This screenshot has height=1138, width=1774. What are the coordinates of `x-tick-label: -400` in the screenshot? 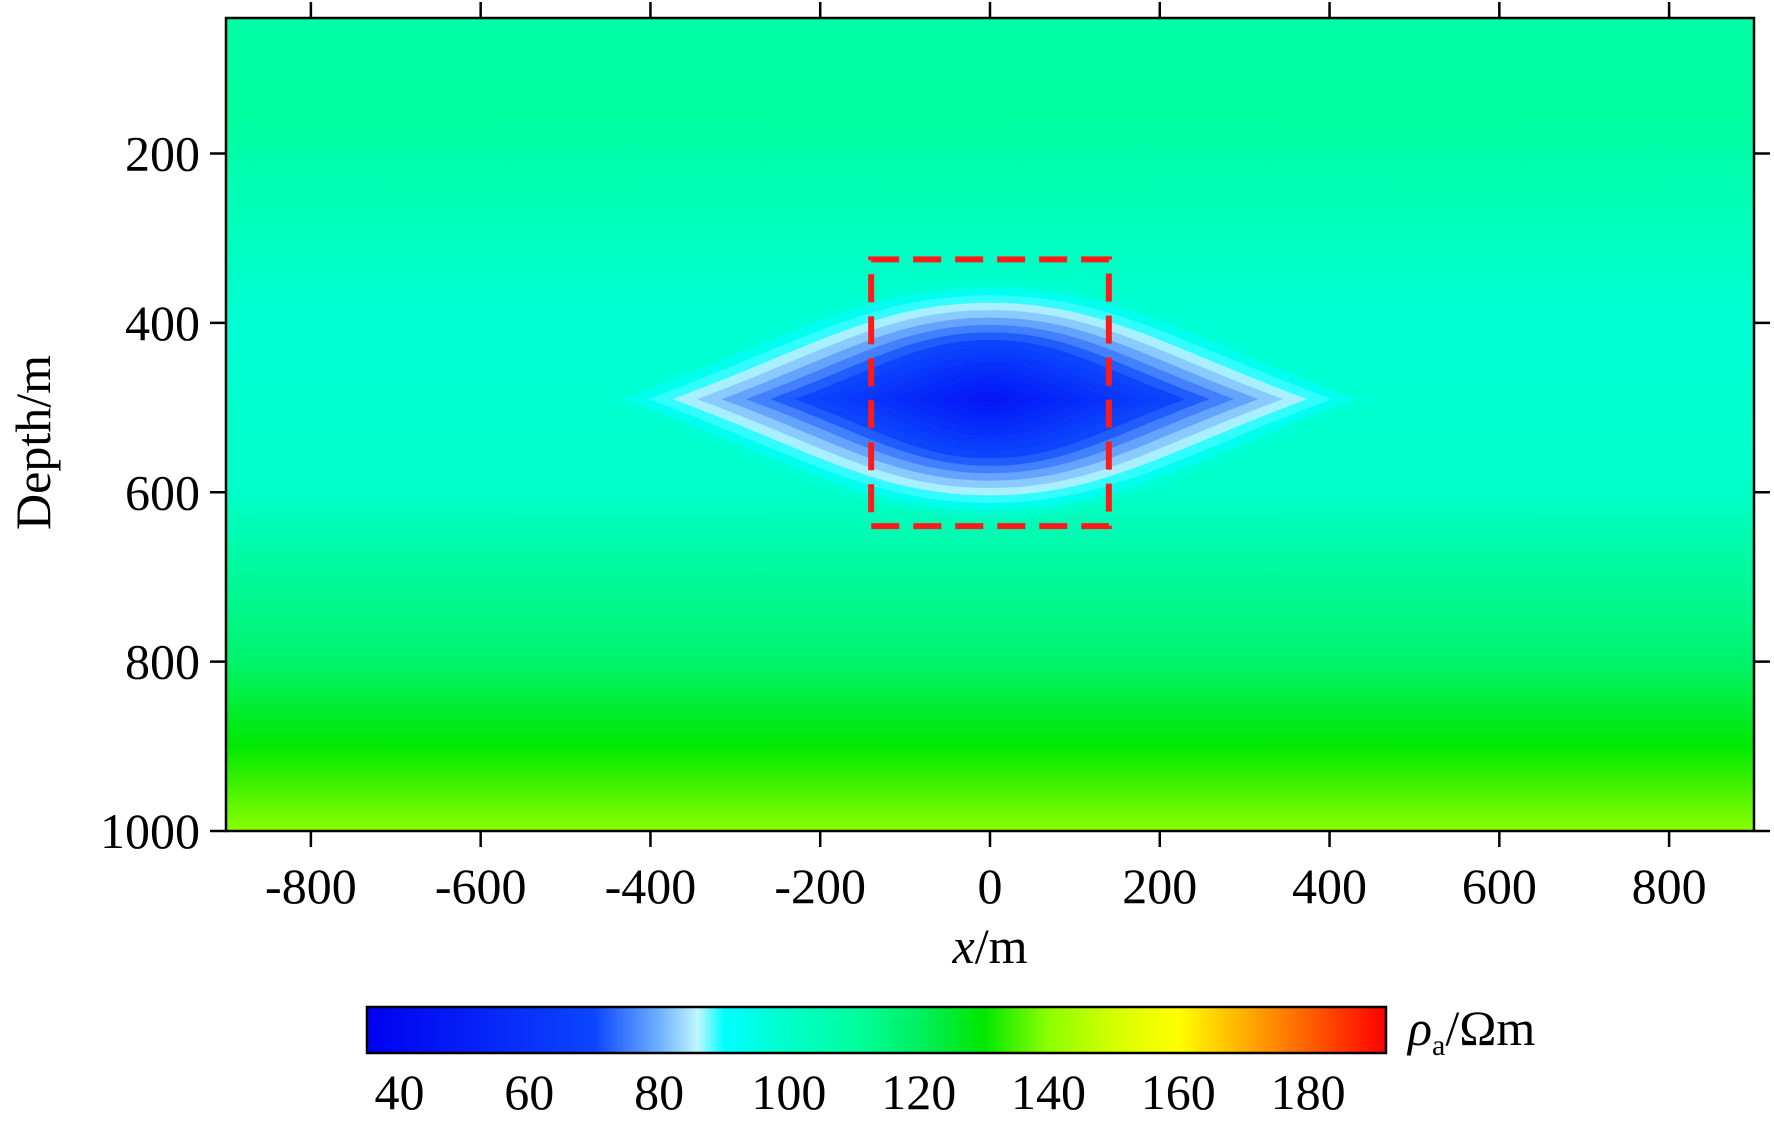 It's located at (651, 886).